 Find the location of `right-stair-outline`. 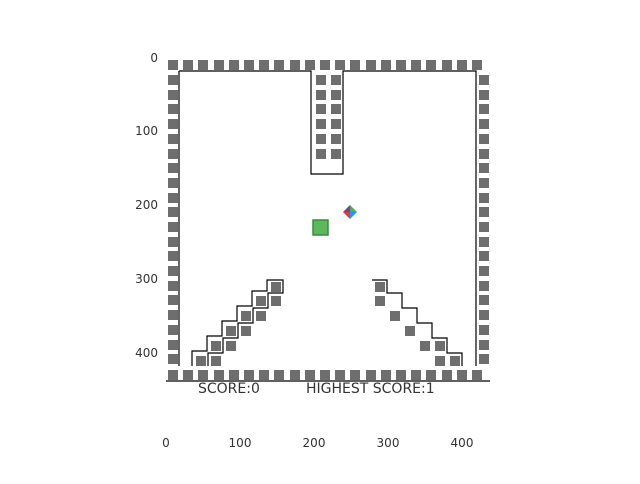

right-stair-outline is located at coordinates (417, 322).